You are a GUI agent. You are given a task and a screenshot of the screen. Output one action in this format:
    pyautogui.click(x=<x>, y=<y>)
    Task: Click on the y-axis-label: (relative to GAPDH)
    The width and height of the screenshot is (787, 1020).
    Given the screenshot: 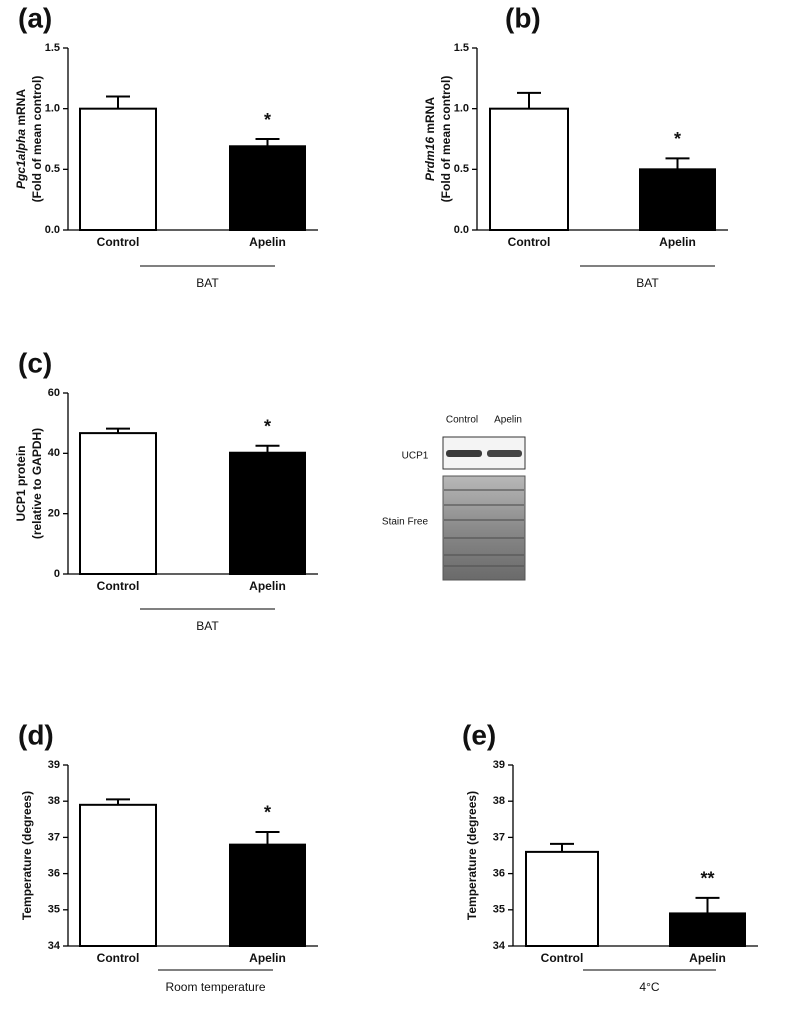 What is the action you would take?
    pyautogui.click(x=37, y=483)
    